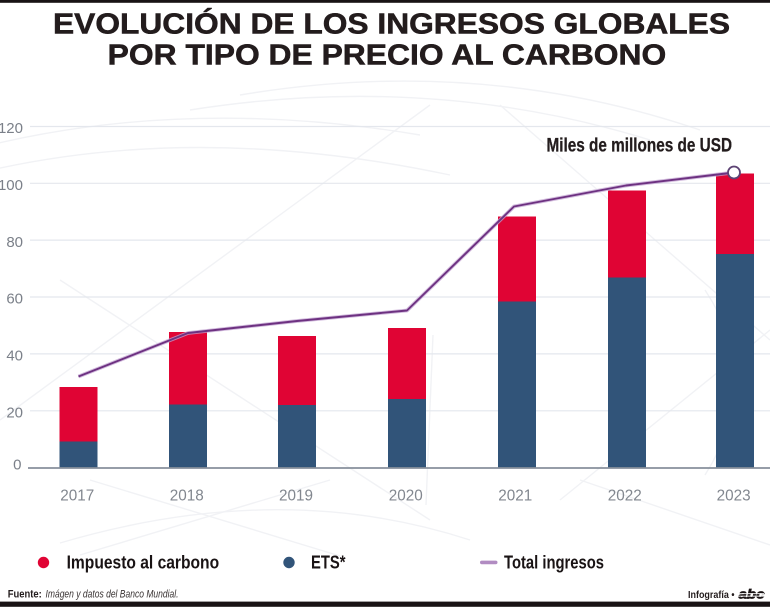  I want to click on svg-text: 120, so click(11, 128).